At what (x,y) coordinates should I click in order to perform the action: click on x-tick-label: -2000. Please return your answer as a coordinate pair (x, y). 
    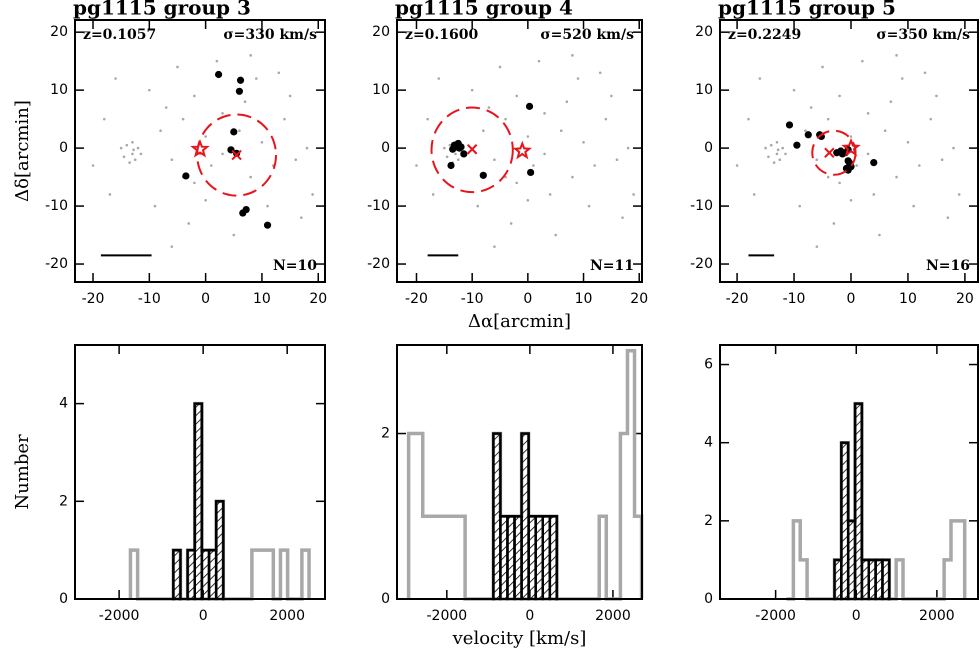
    Looking at the image, I should click on (775, 616).